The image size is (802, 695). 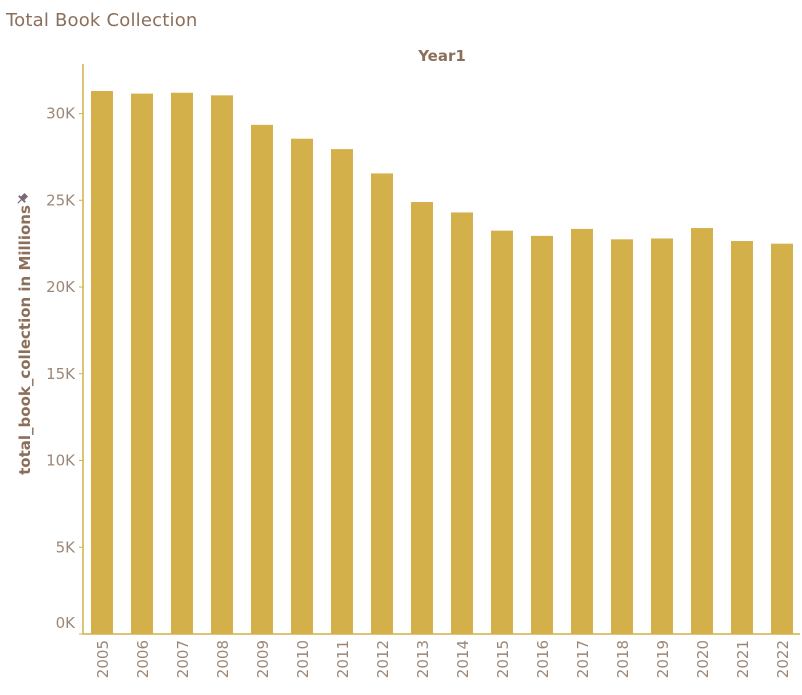 I want to click on y-tick-label: 10K, so click(x=61, y=461).